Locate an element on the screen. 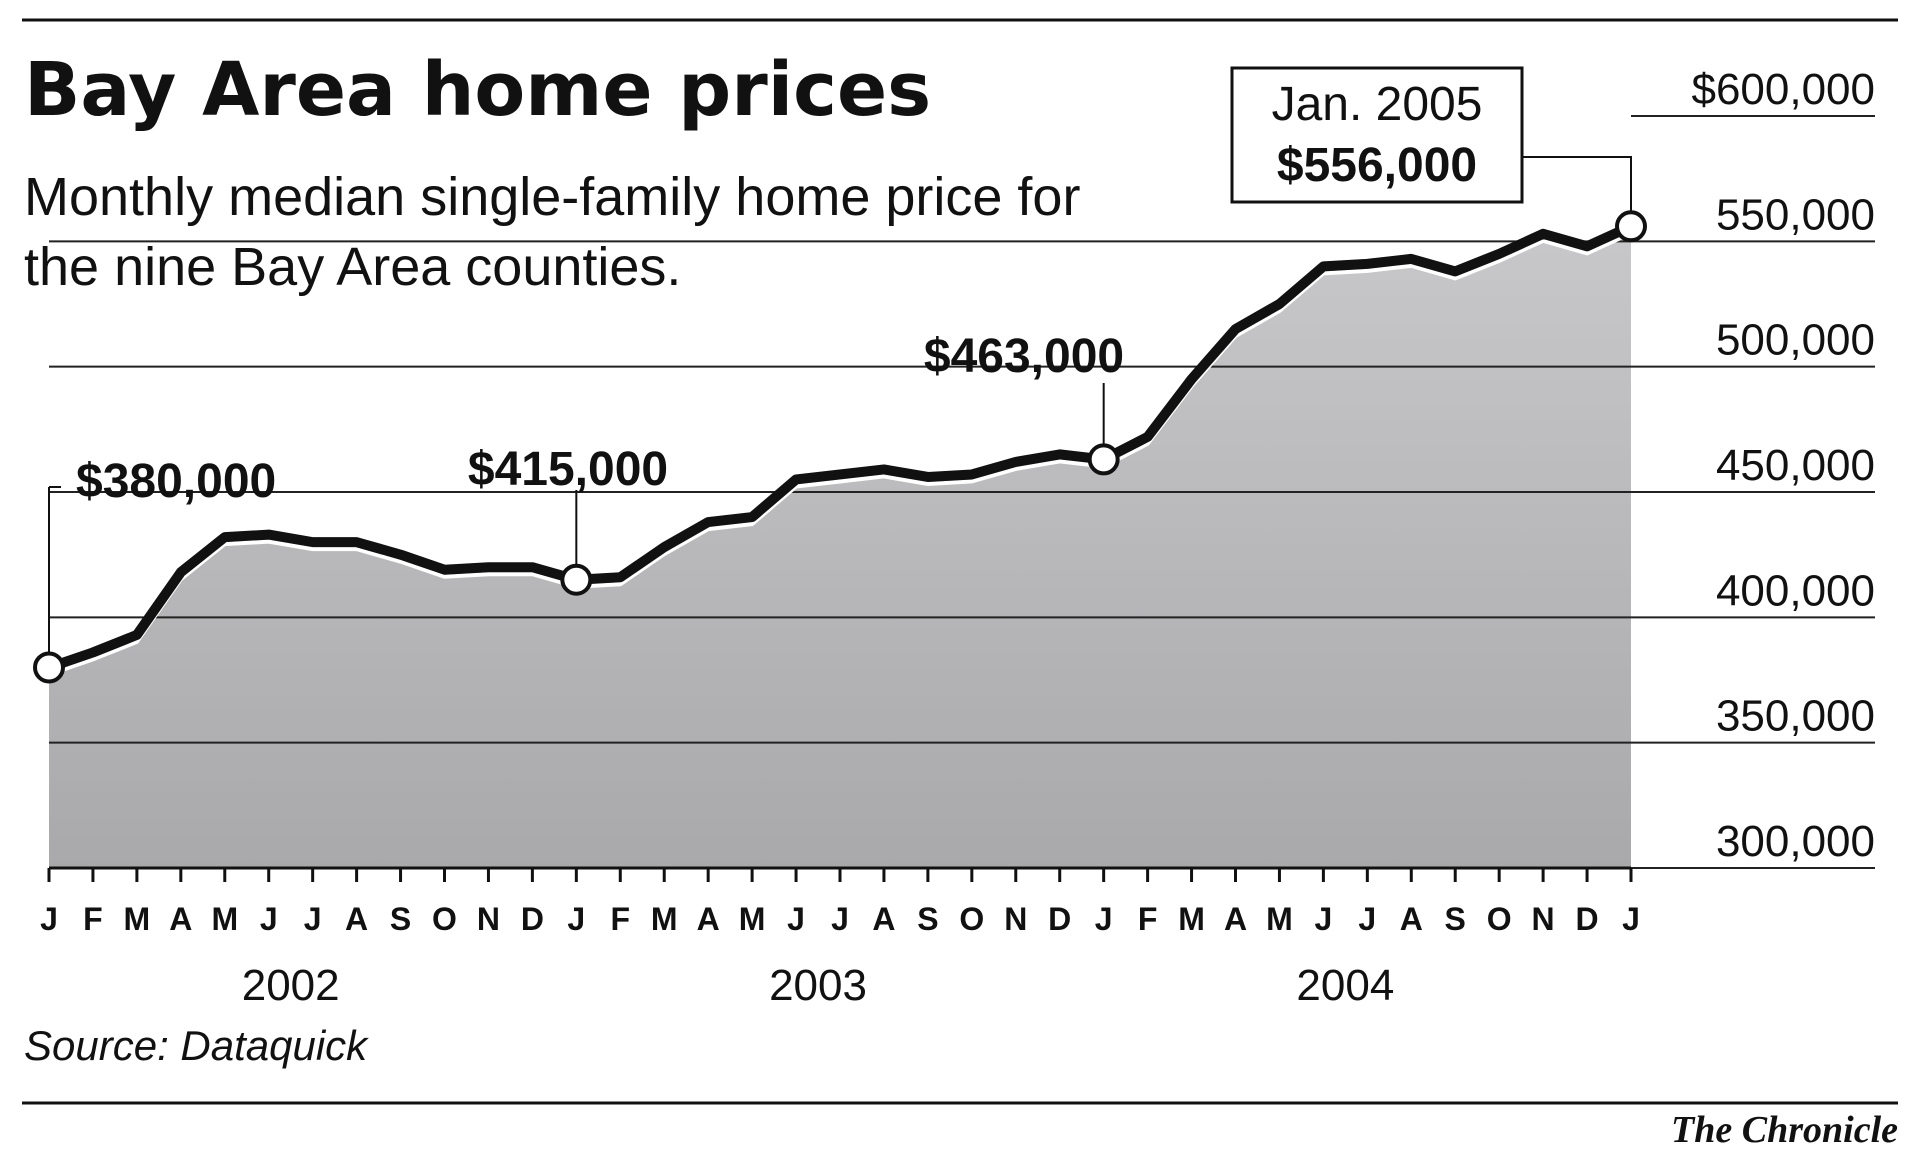  subtitle: the nine Bay Area counties. is located at coordinates (352, 267).